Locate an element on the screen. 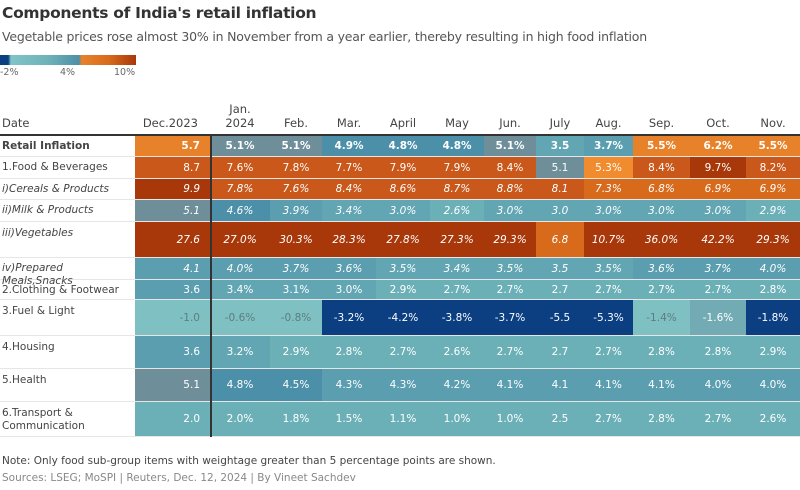 This screenshot has height=490, width=800. header-rule is located at coordinates (400, 135).